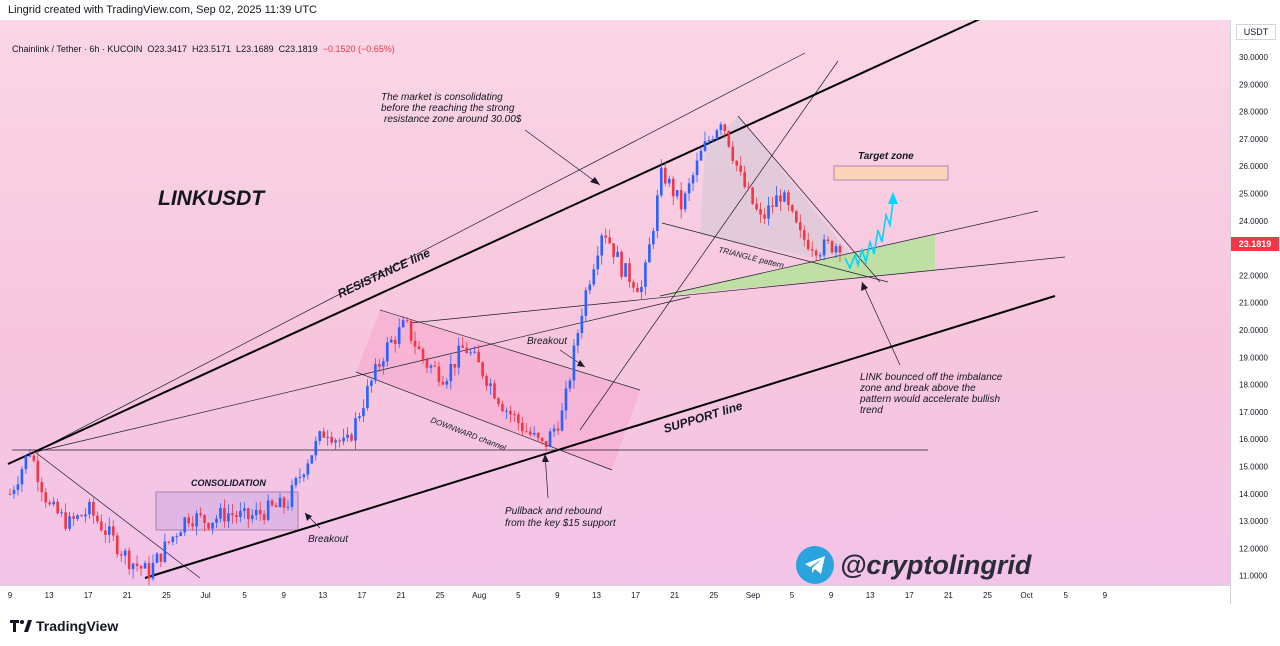 This screenshot has width=1280, height=646. I want to click on breakout-label-2: Breakout, so click(328, 539).